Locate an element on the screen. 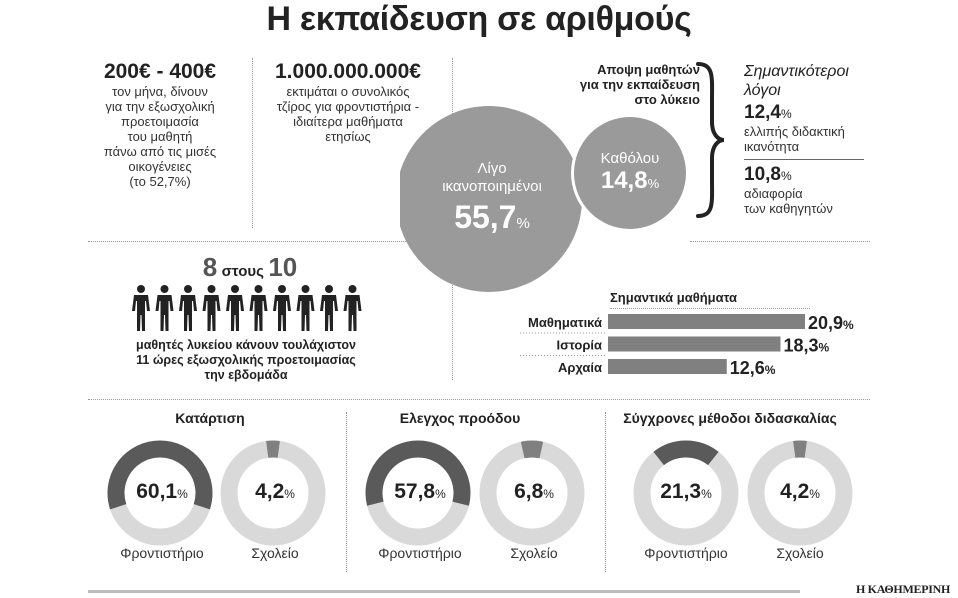 This screenshot has height=598, width=958. bubble-big-label: Λίγο ικανοποιημένοι 55,7% is located at coordinates (492, 198).